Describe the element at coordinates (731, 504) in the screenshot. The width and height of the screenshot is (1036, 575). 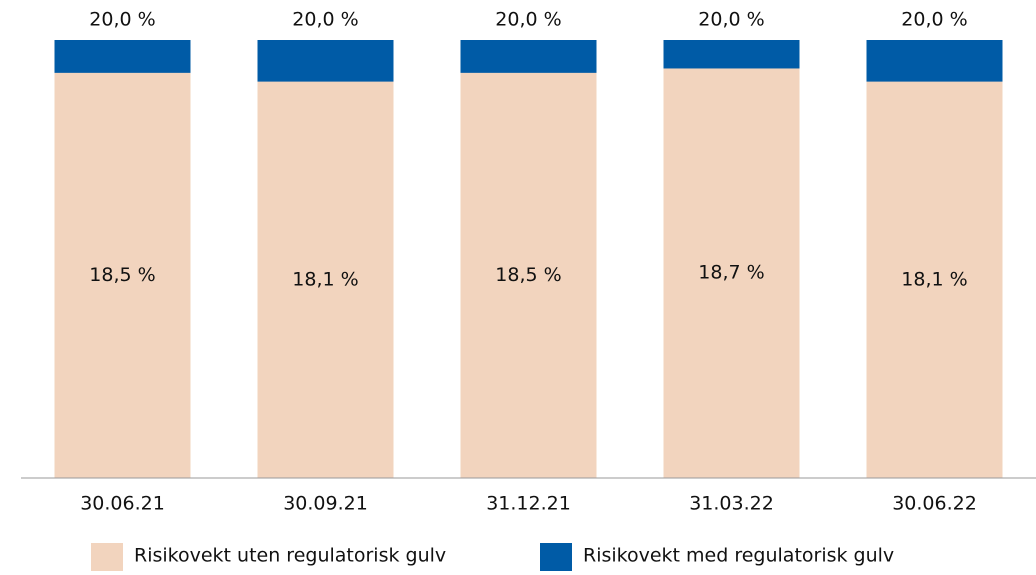
I see `x-tick-label: 31.03.22` at that location.